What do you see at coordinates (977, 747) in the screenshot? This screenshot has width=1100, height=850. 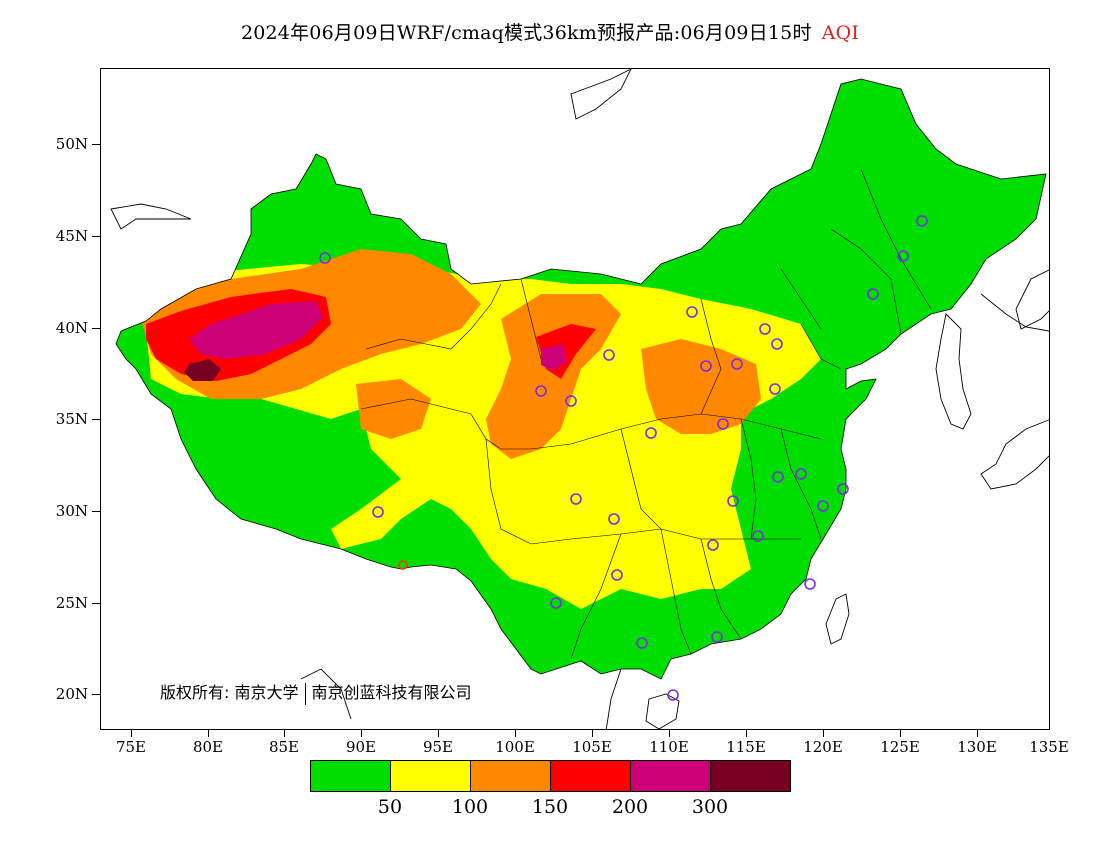 I see `lon-label: 130E` at bounding box center [977, 747].